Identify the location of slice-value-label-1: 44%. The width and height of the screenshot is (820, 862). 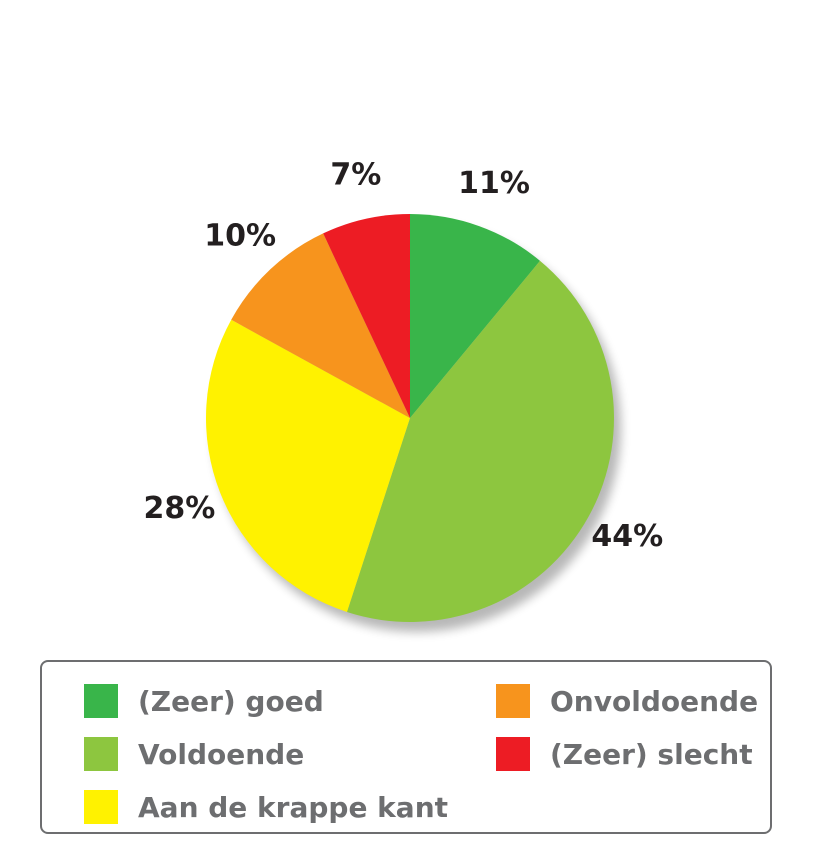
(627, 536).